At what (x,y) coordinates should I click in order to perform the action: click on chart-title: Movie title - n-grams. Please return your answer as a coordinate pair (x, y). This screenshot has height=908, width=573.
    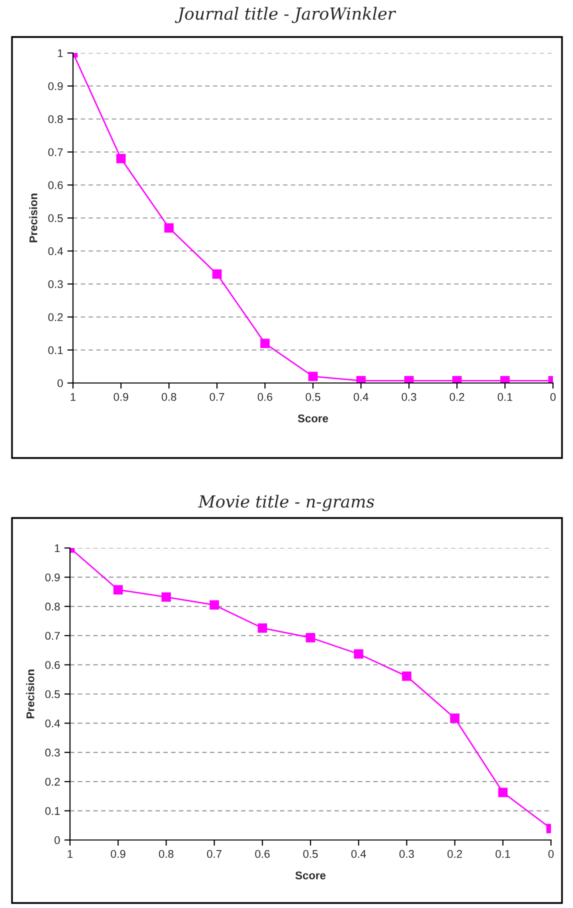
    Looking at the image, I should click on (286, 503).